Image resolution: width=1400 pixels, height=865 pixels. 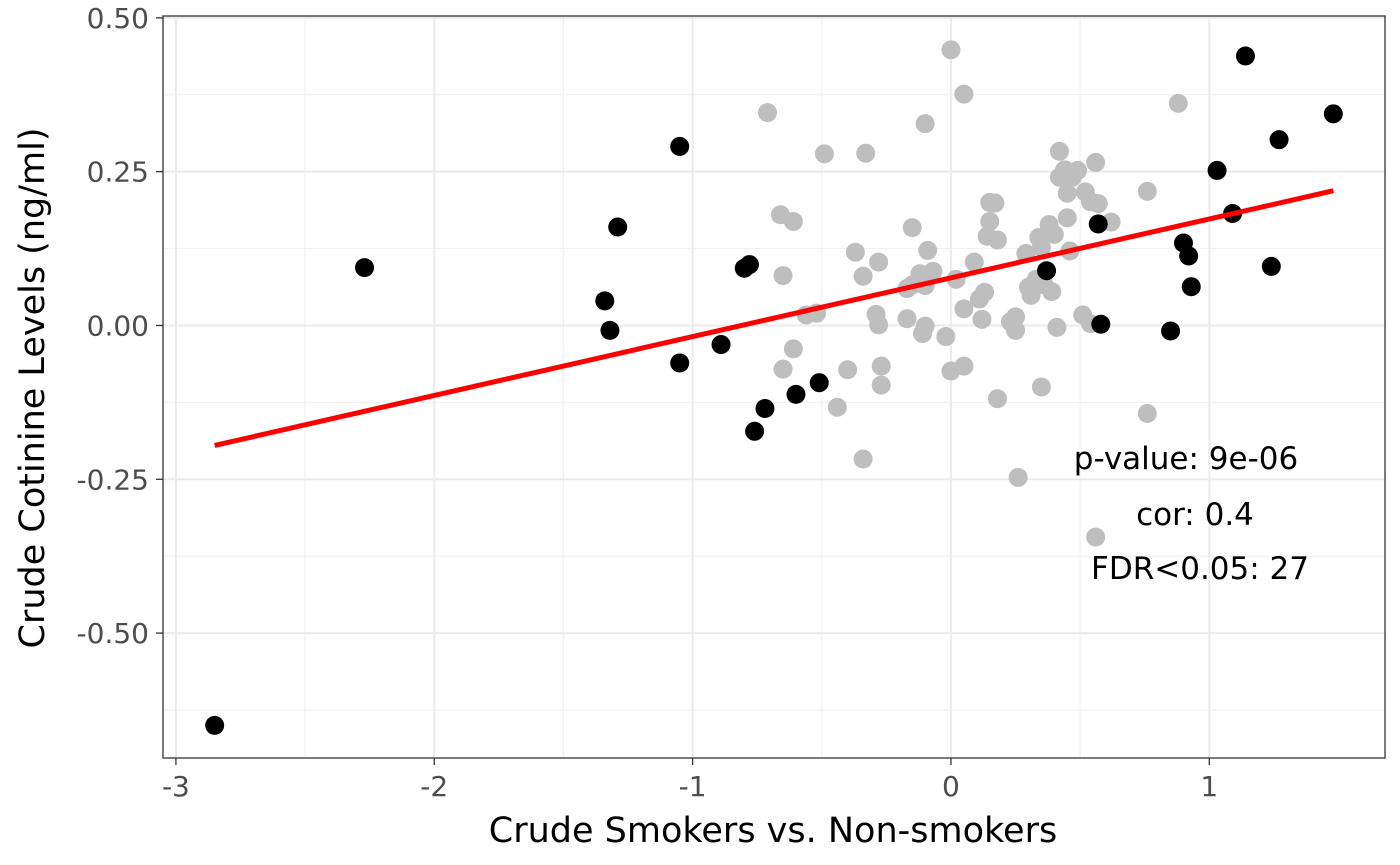 I want to click on y-tick-label: 0.00, so click(x=118, y=325).